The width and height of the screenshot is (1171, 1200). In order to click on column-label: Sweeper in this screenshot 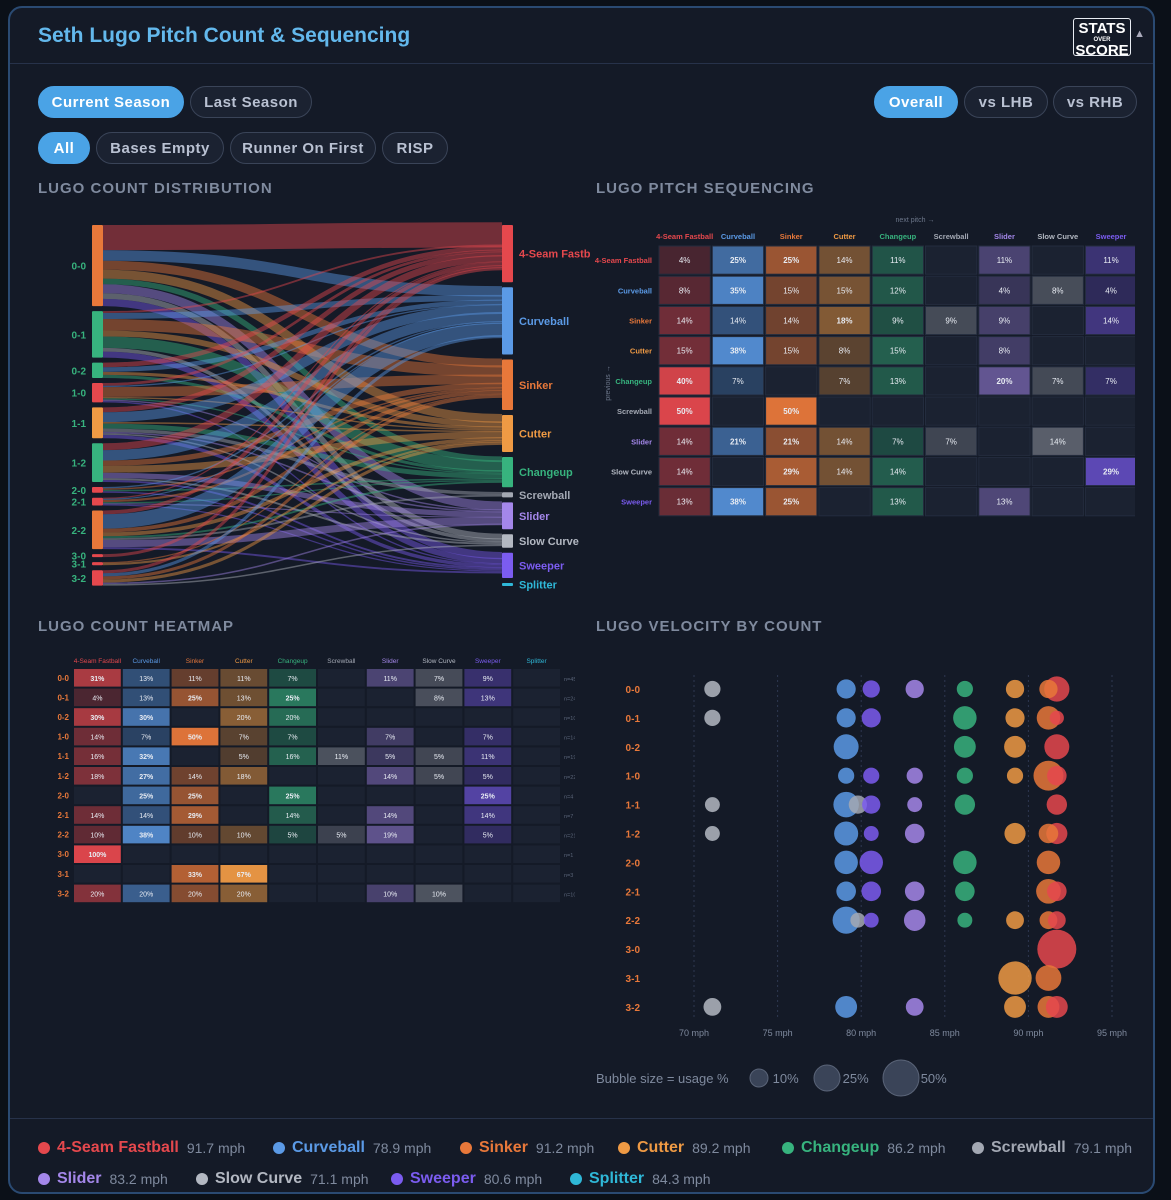, I will do `click(1111, 236)`.